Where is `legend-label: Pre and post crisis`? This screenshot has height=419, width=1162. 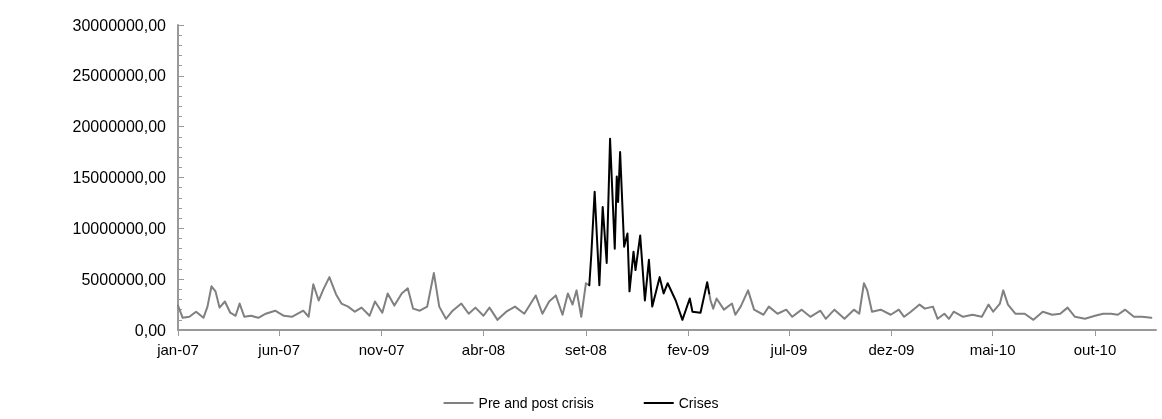 legend-label: Pre and post crisis is located at coordinates (536, 403).